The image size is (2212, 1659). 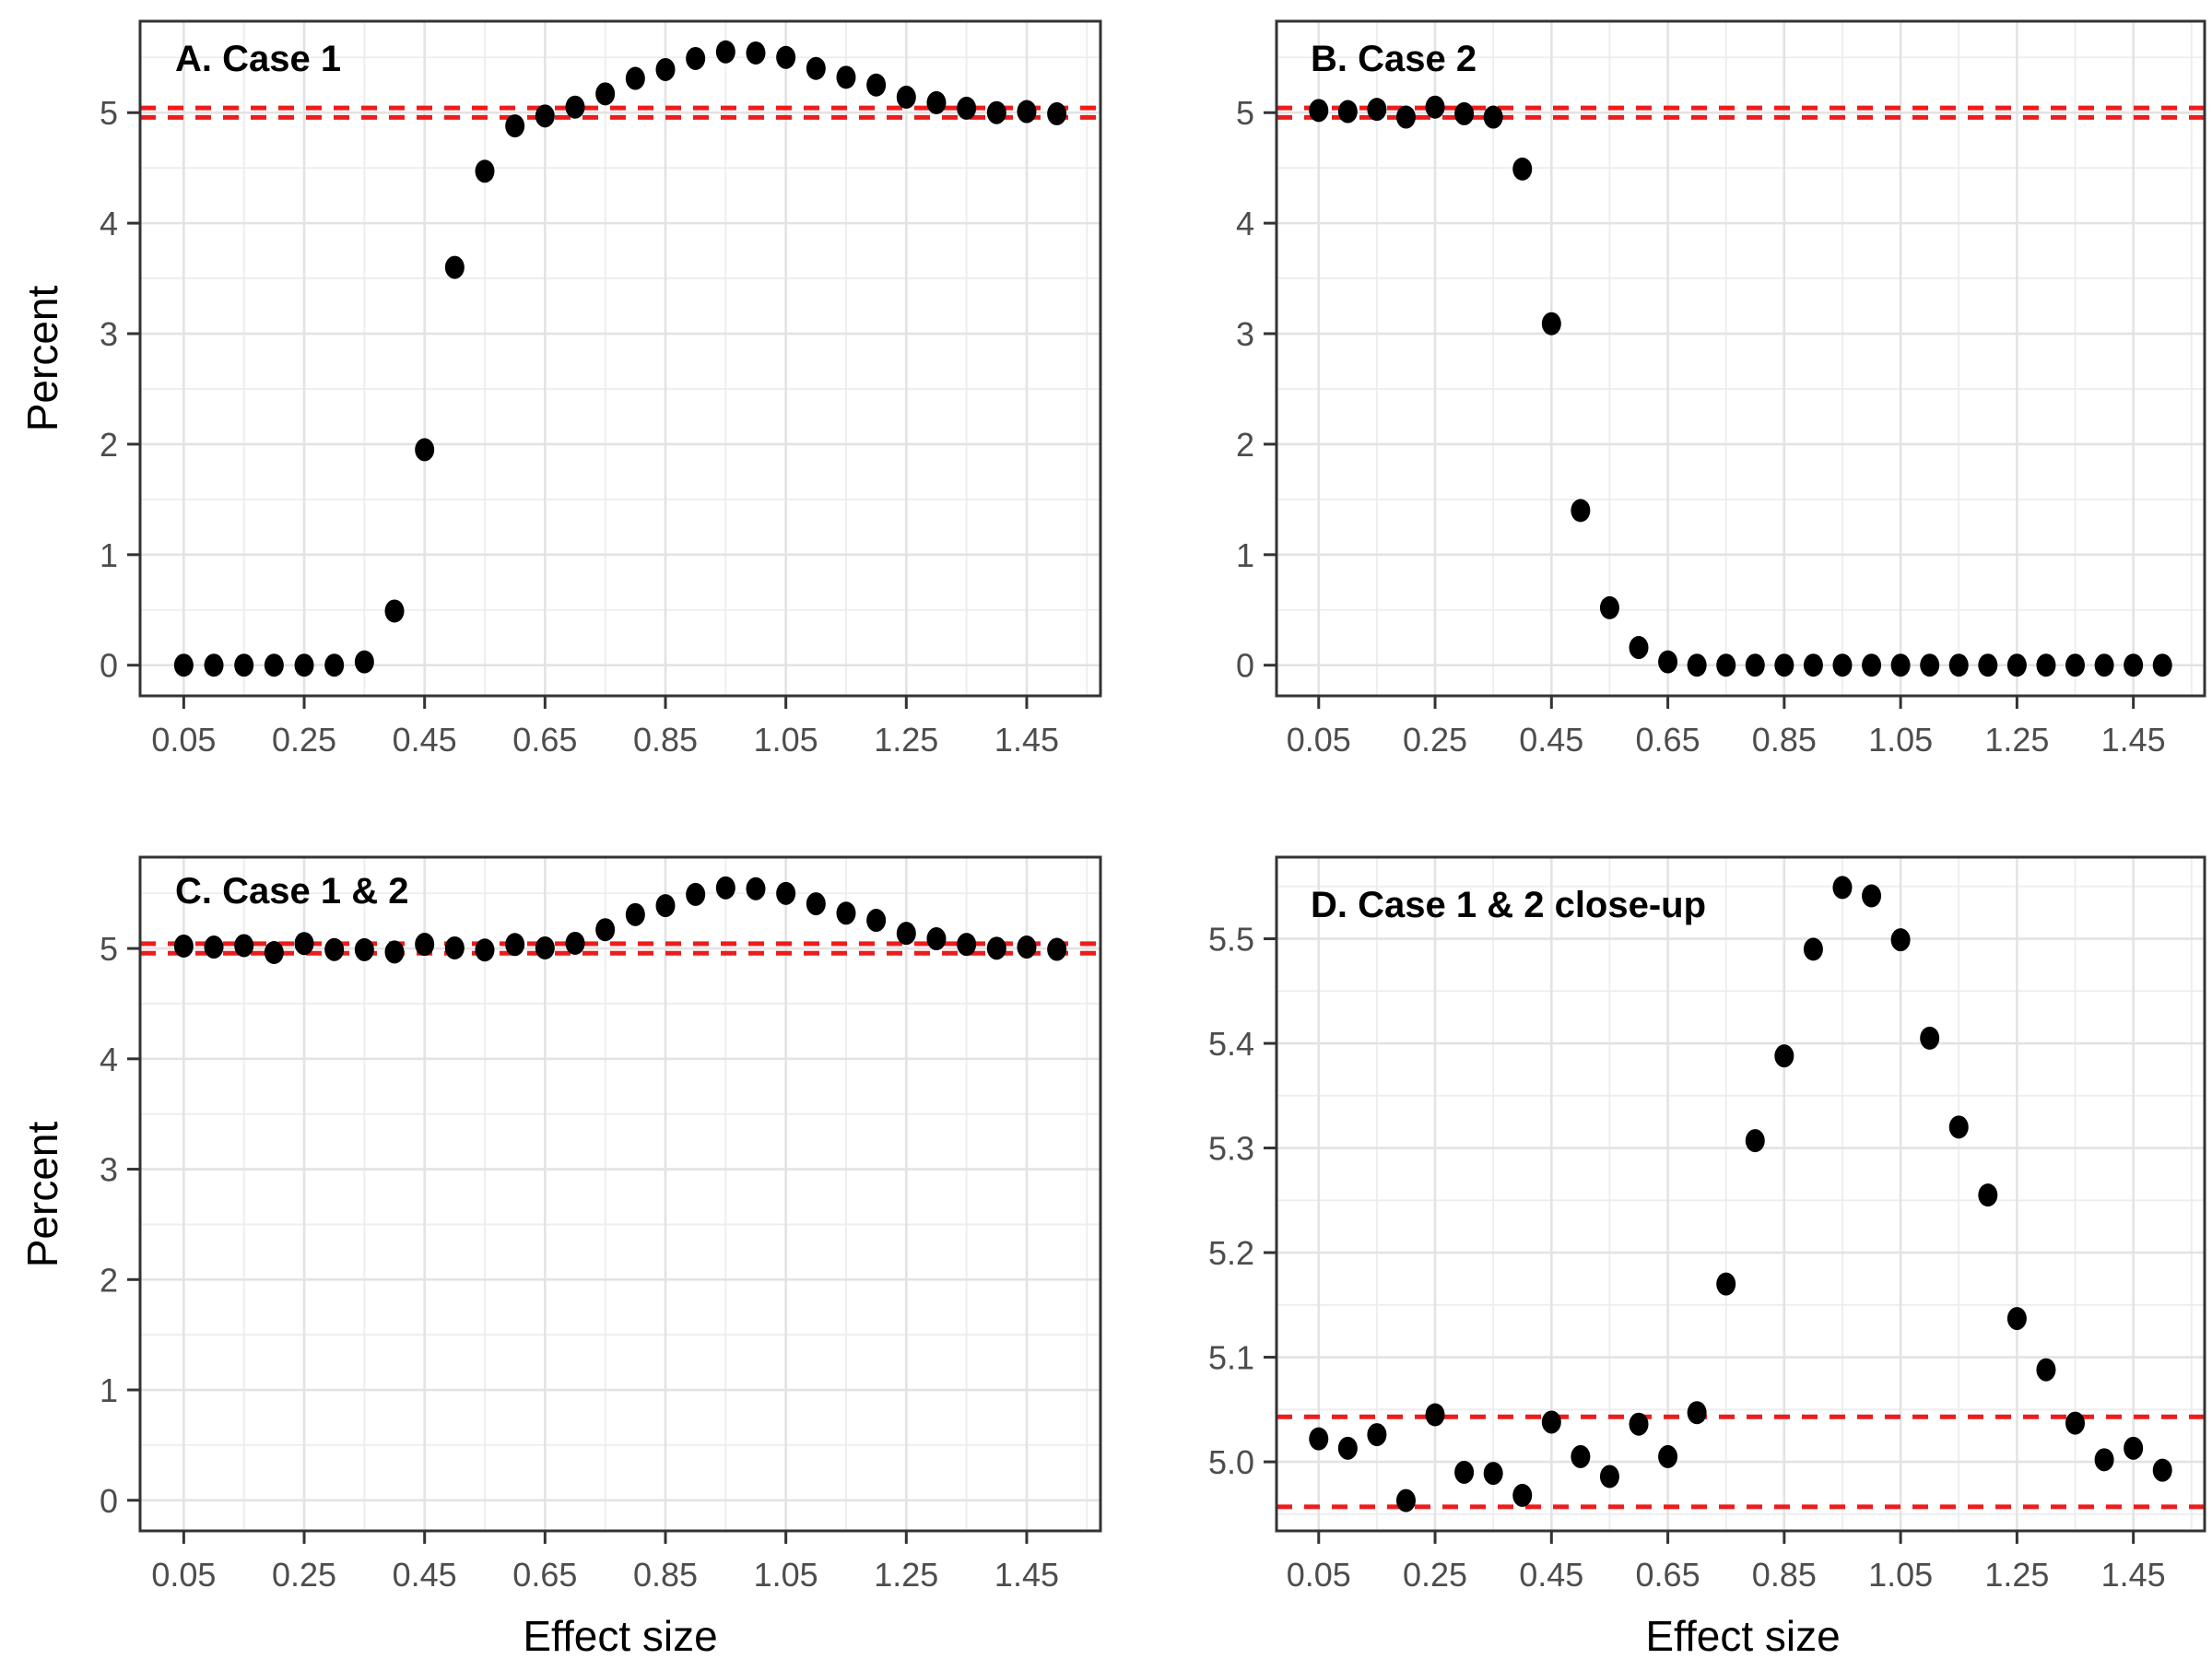 I want to click on x-tick-label: 1.45, so click(x=1026, y=1575).